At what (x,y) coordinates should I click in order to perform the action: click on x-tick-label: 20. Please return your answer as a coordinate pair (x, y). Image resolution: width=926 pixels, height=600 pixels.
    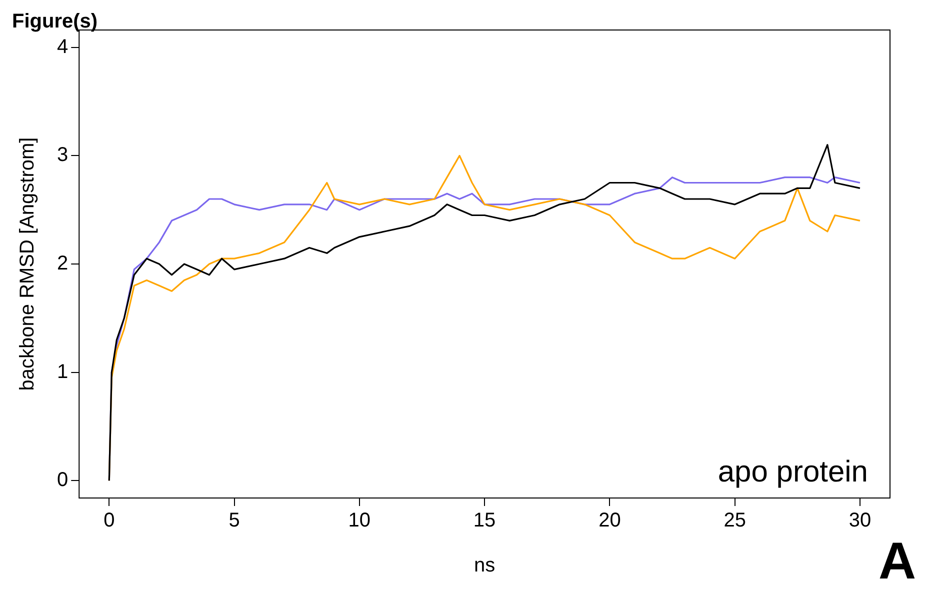
    Looking at the image, I should click on (609, 521).